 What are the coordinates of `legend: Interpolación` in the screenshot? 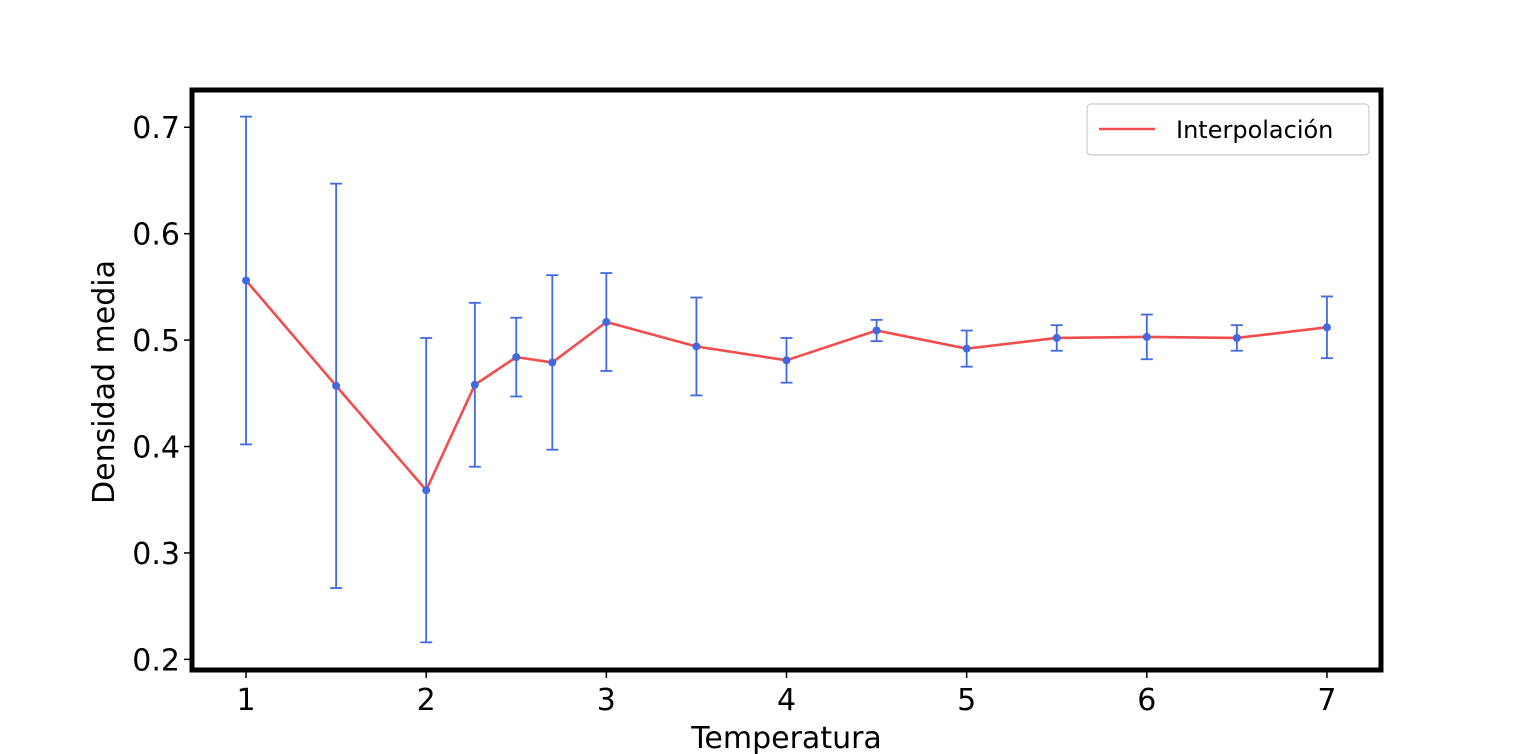 It's located at (1228, 129).